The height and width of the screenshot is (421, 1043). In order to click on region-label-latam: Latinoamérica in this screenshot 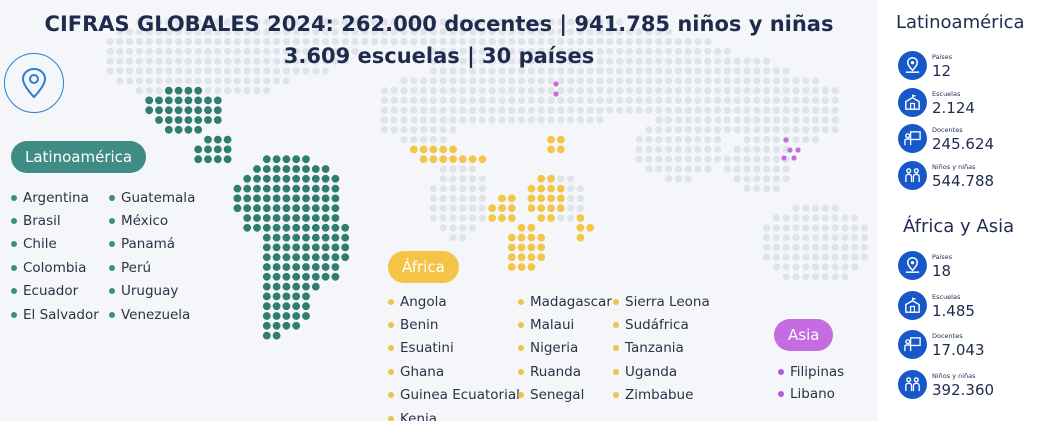, I will do `click(79, 157)`.